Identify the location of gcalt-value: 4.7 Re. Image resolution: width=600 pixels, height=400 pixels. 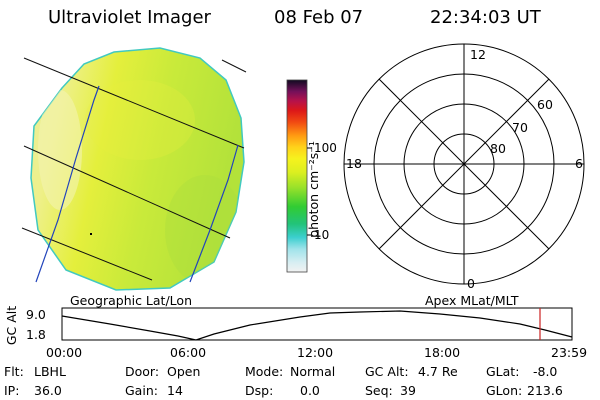
(438, 371).